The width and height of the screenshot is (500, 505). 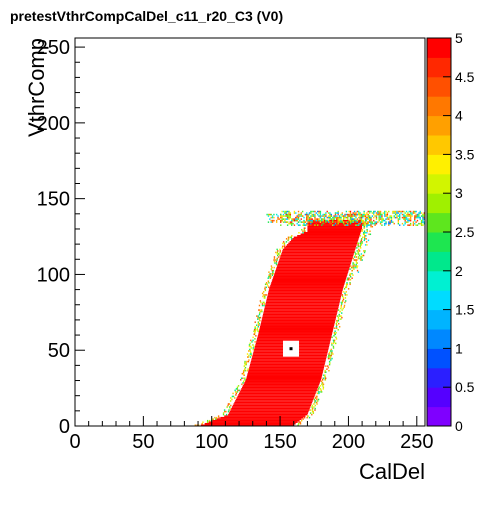 I want to click on colorbar-tick-label: 2, so click(x=459, y=271).